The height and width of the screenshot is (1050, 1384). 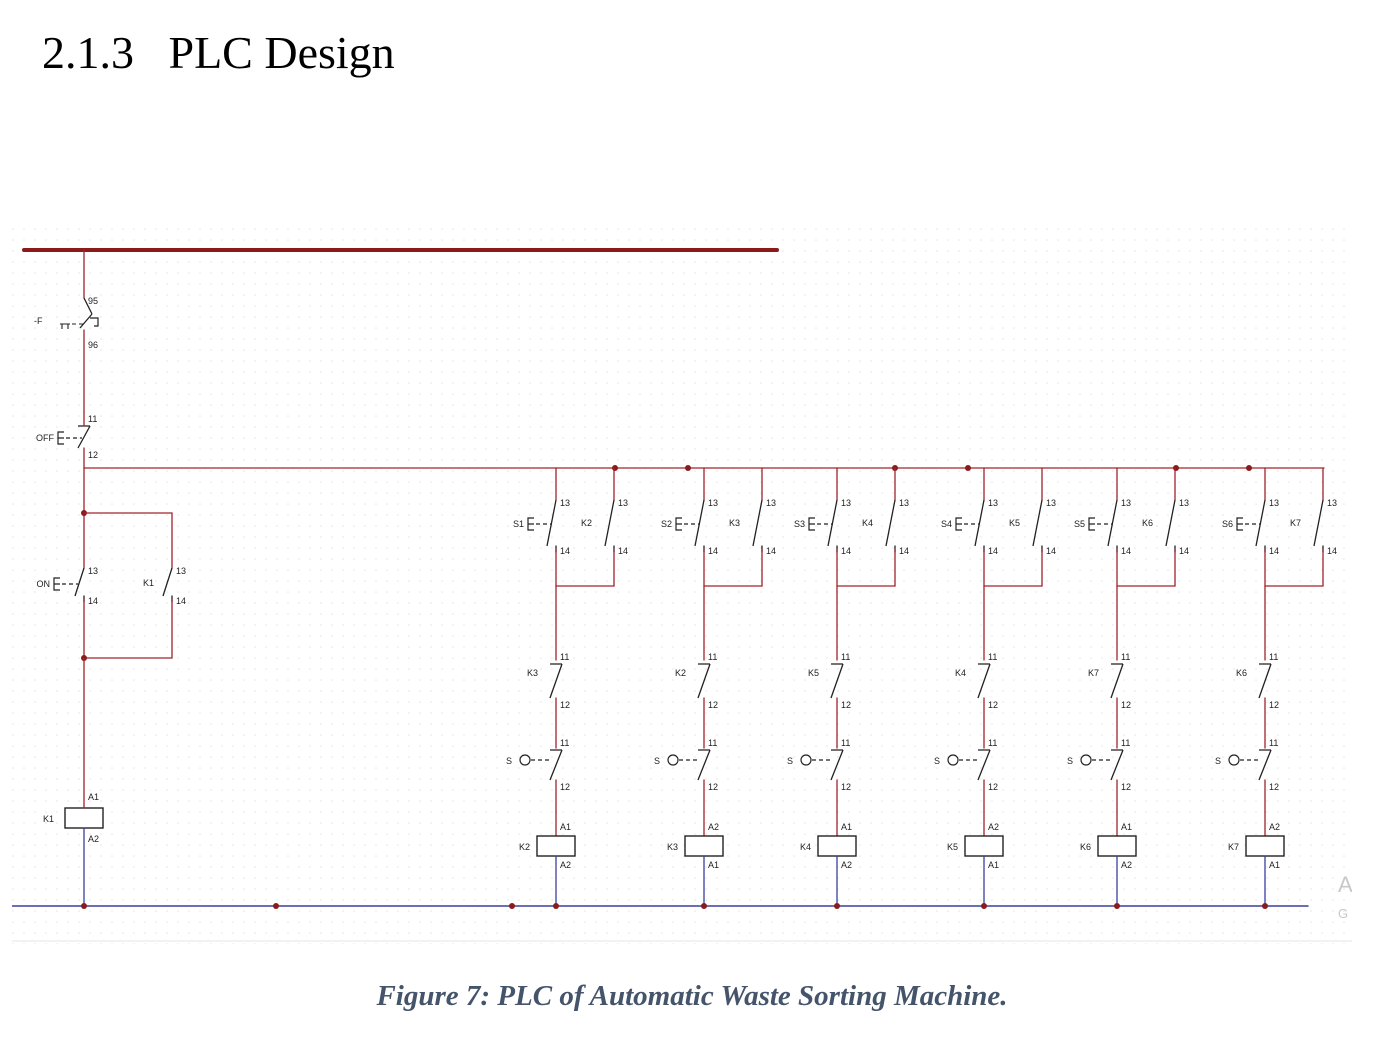 What do you see at coordinates (88, 52) in the screenshot?
I see `section-number: 2.1.3` at bounding box center [88, 52].